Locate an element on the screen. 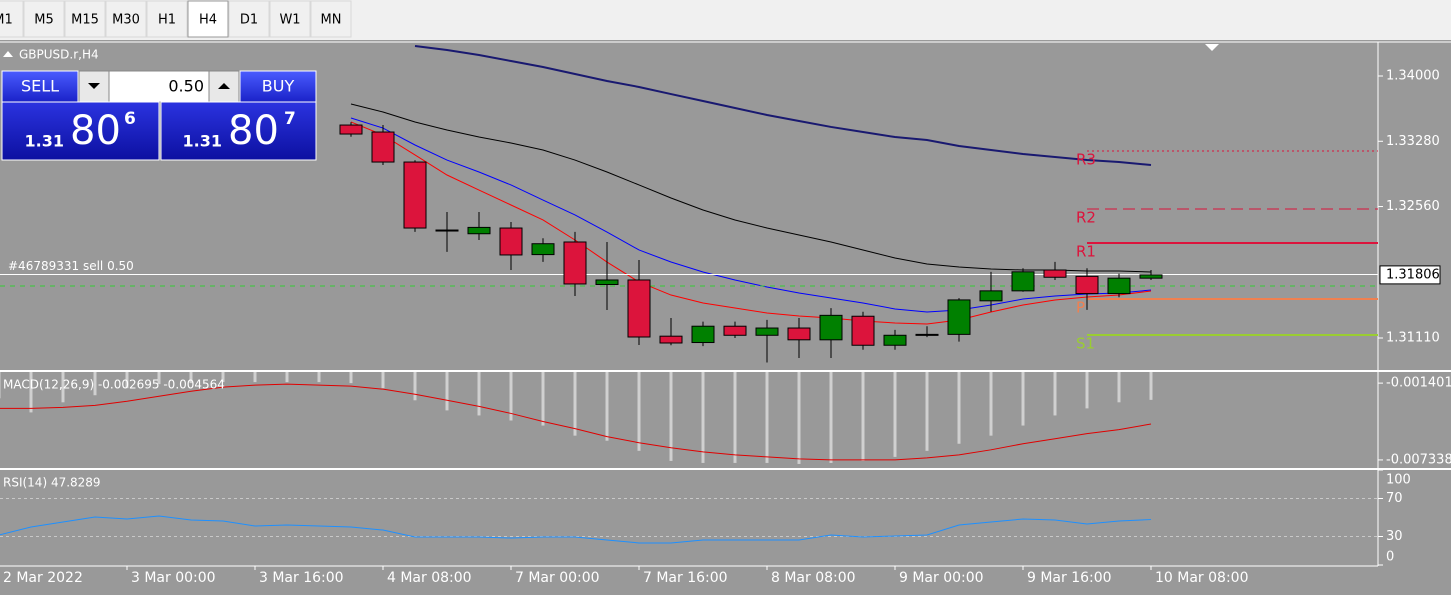 The width and height of the screenshot is (1451, 595). x-tick-label: 10 Mar 08:00 is located at coordinates (1201, 578).